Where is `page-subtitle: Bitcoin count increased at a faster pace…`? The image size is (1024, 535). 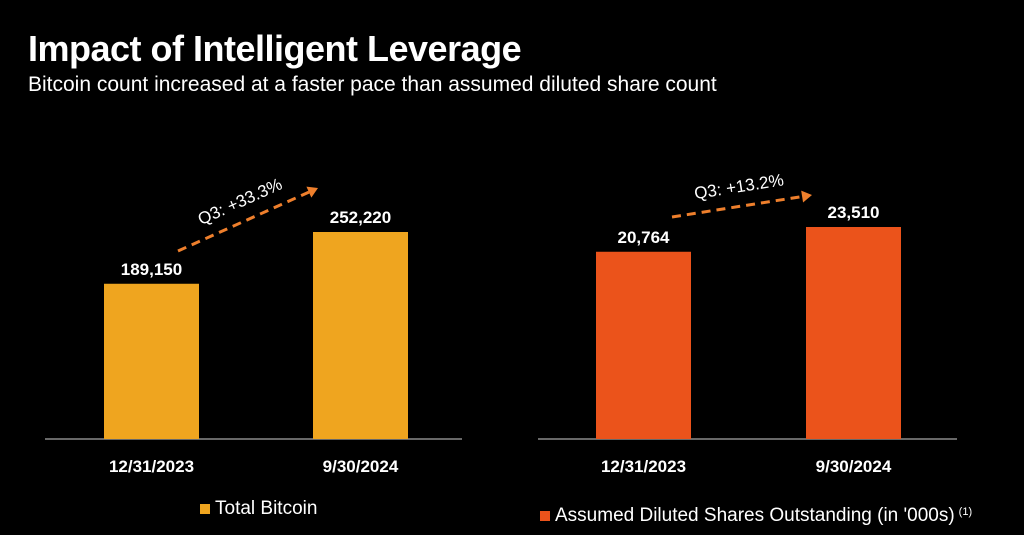 page-subtitle: Bitcoin count increased at a faster pace… is located at coordinates (372, 84).